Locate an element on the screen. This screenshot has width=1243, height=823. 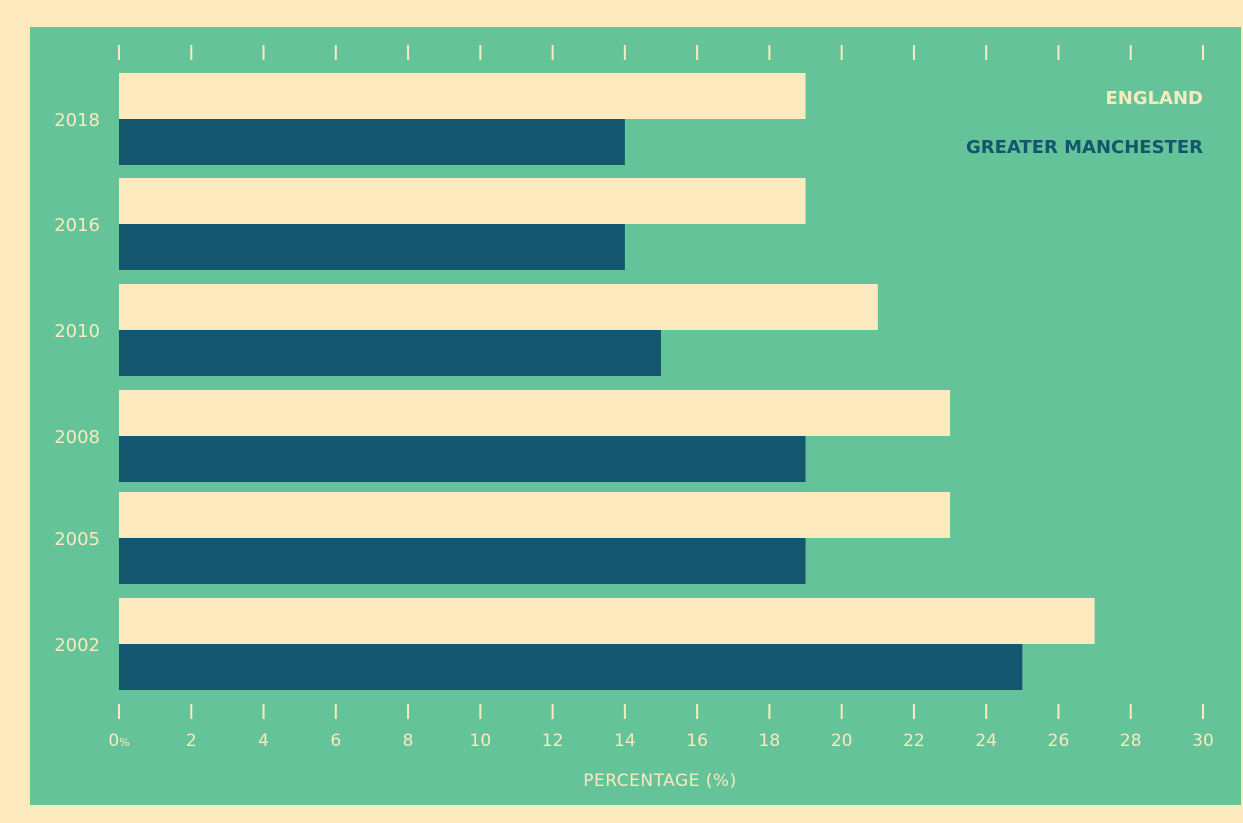
y-category-label: 2010 is located at coordinates (77, 331).